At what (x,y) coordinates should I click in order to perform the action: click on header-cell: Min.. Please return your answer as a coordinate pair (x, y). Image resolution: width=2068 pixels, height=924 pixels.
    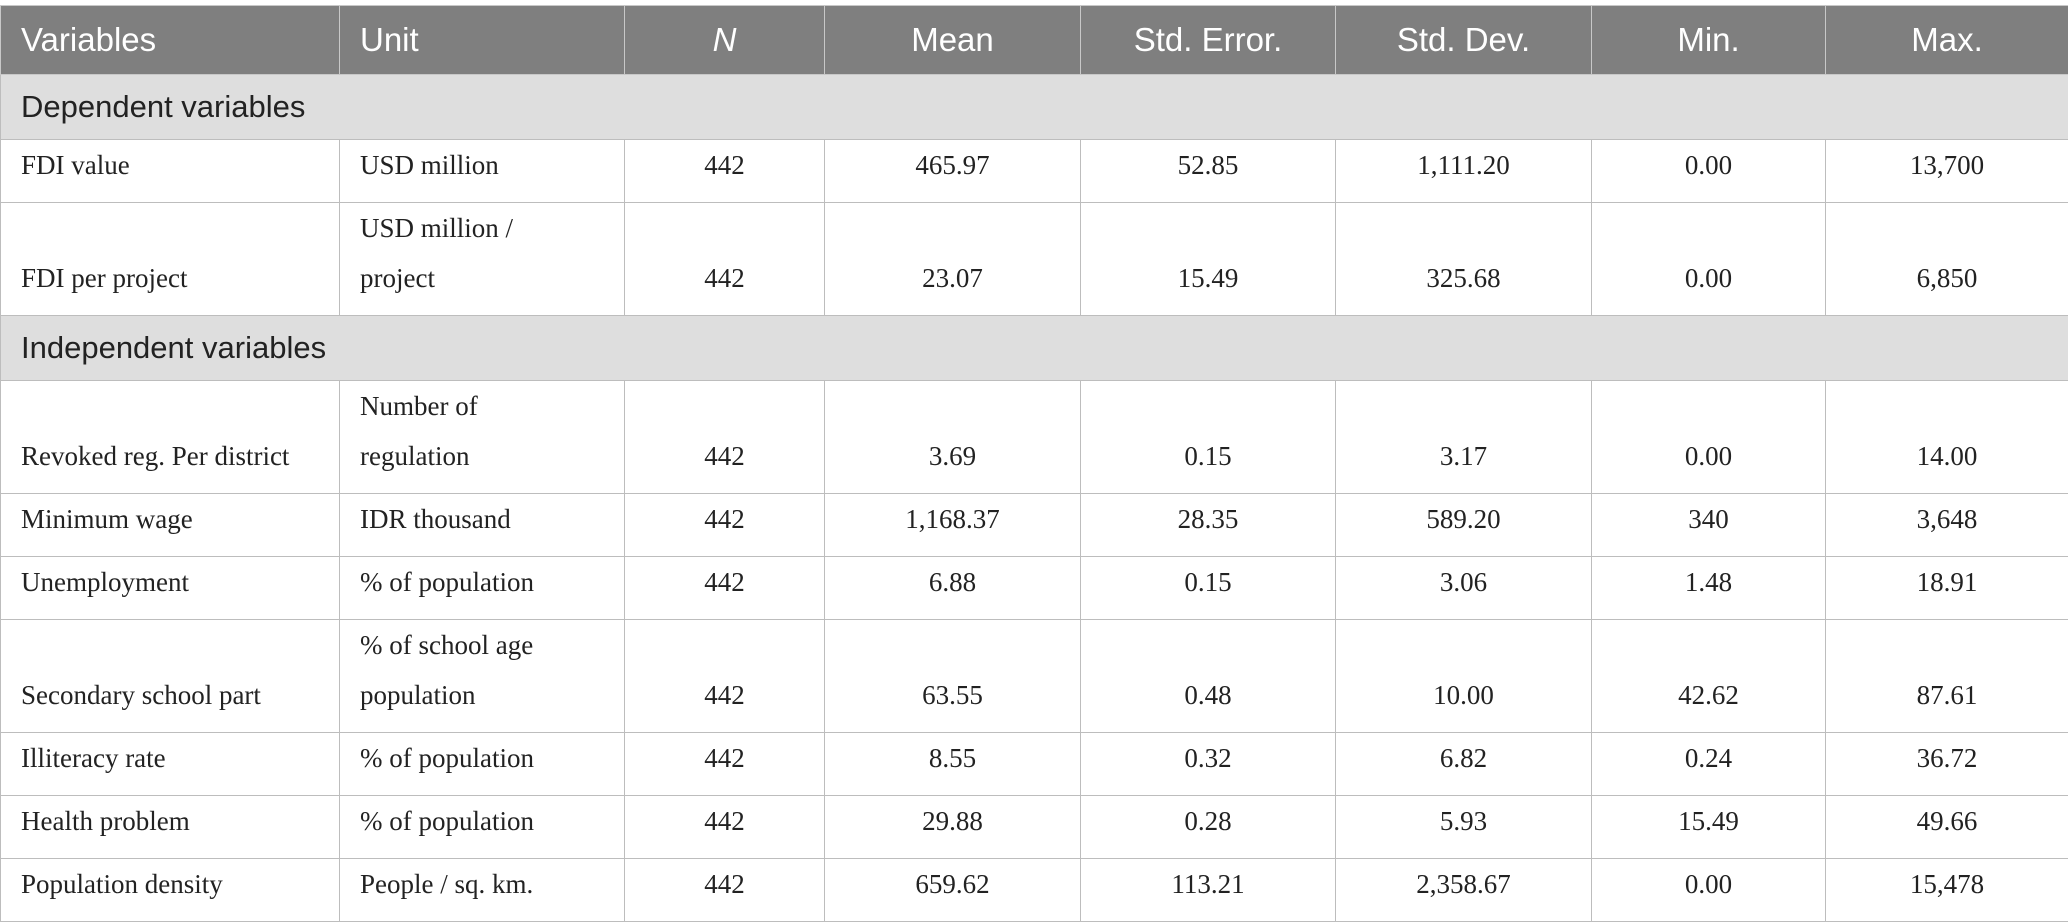
    Looking at the image, I should click on (1708, 40).